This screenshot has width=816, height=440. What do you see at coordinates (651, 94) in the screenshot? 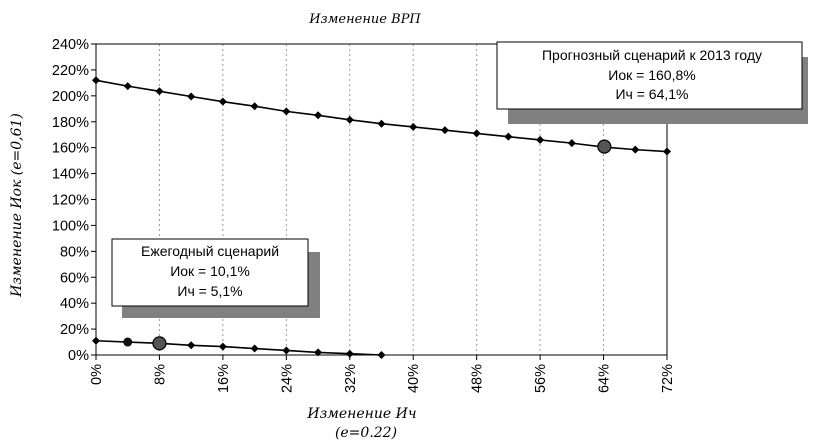
I see `forecast-annotation-line-3: Ич = 64,1%` at bounding box center [651, 94].